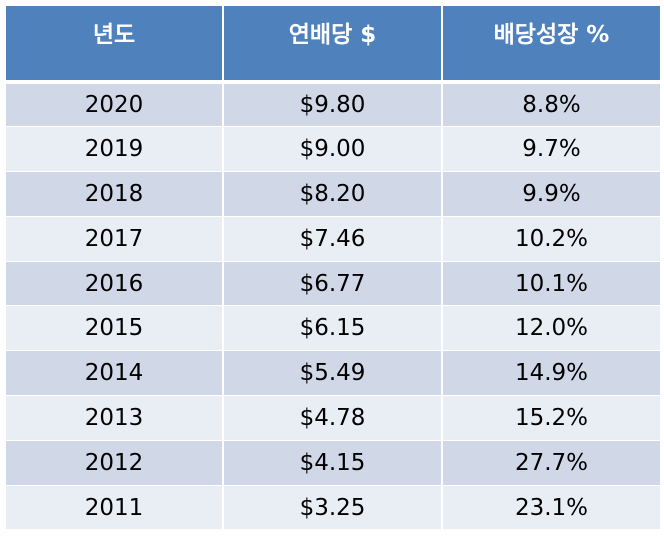 The height and width of the screenshot is (537, 664). I want to click on year-cell: 2015, so click(115, 328).